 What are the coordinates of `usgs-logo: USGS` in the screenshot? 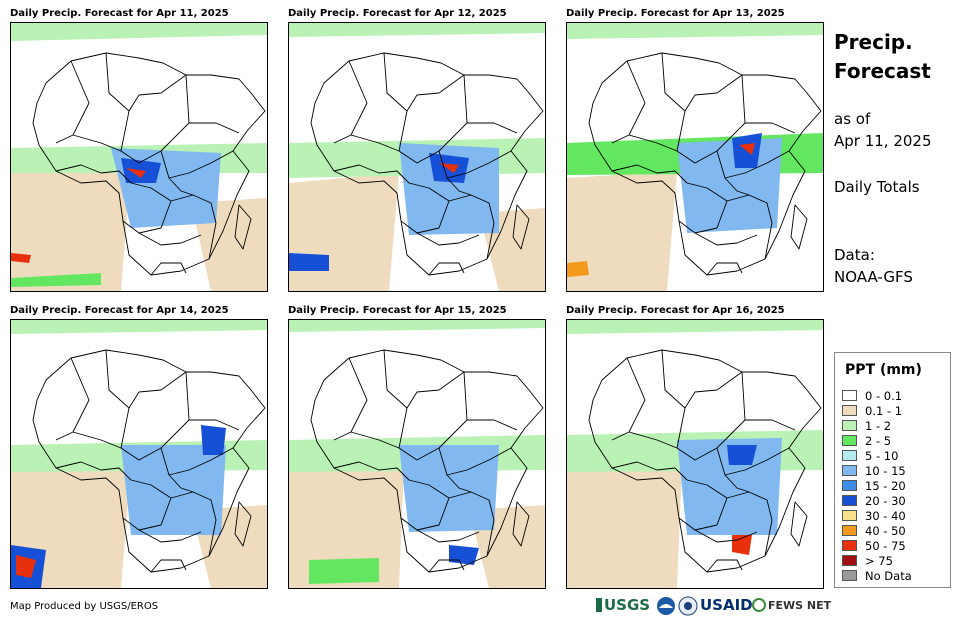 It's located at (623, 607).